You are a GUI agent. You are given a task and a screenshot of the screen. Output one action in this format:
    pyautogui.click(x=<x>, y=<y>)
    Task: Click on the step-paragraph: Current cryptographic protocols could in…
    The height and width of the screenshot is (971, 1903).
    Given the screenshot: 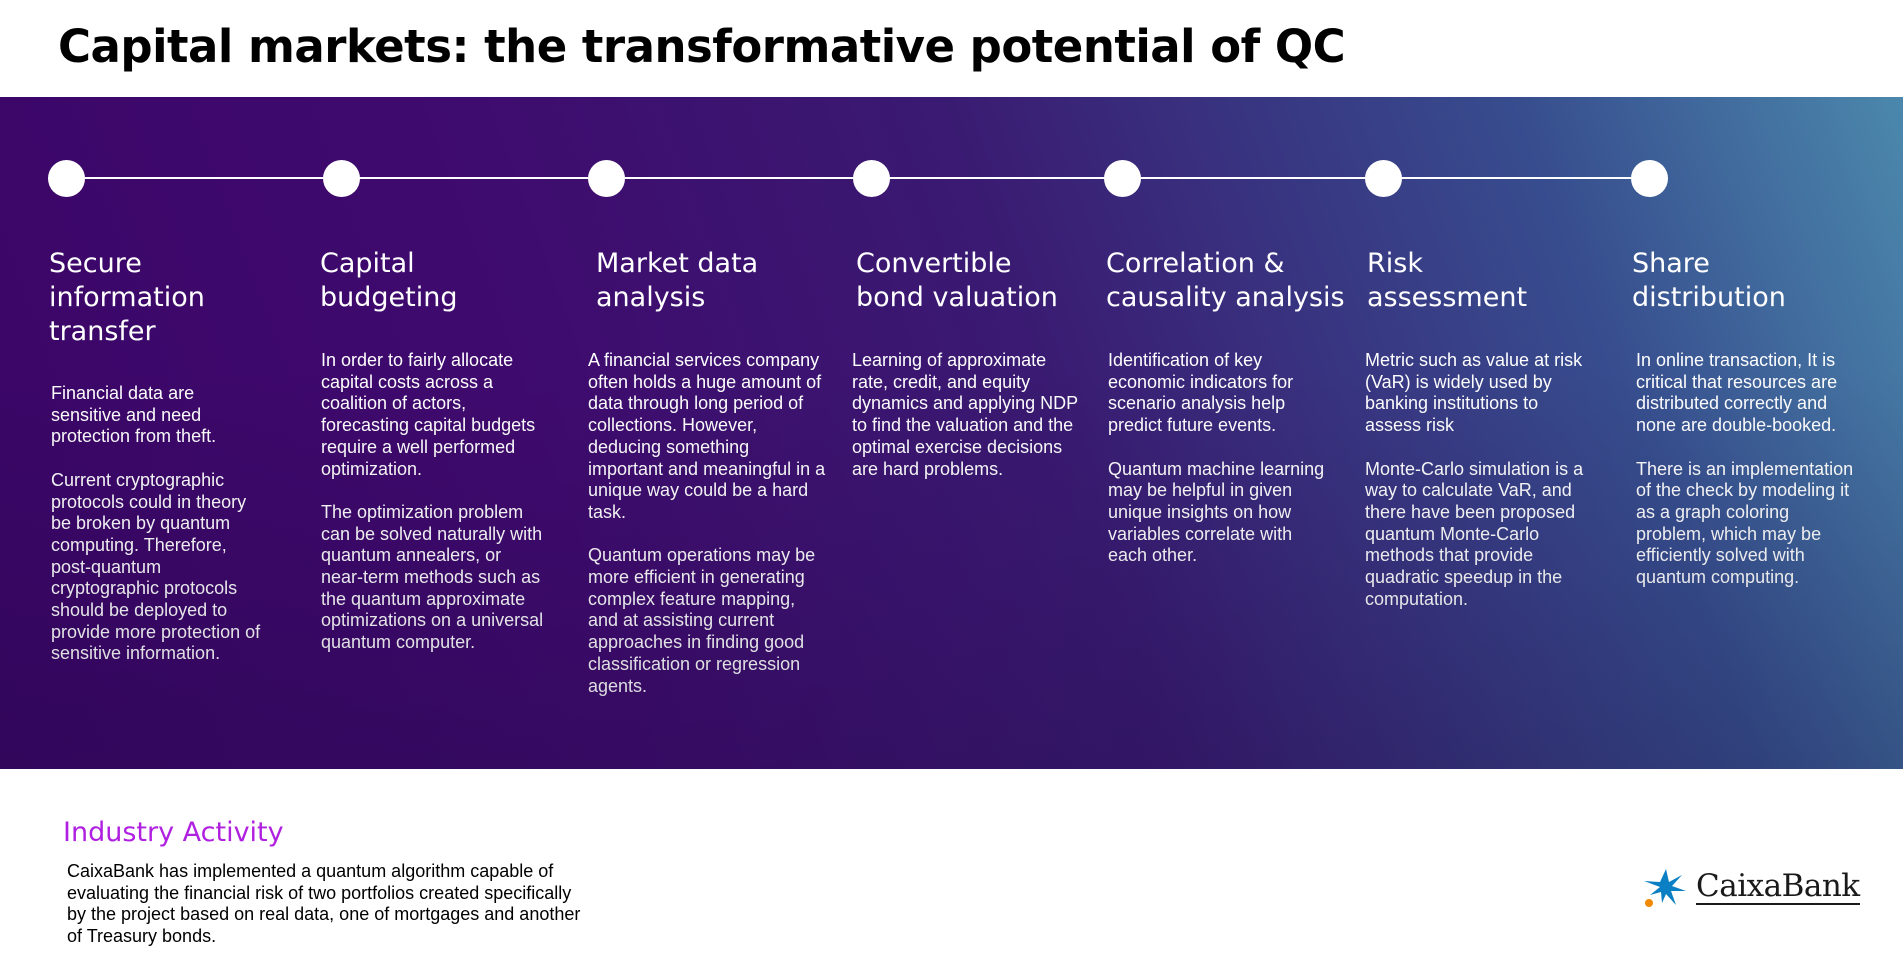 What is the action you would take?
    pyautogui.click(x=156, y=566)
    